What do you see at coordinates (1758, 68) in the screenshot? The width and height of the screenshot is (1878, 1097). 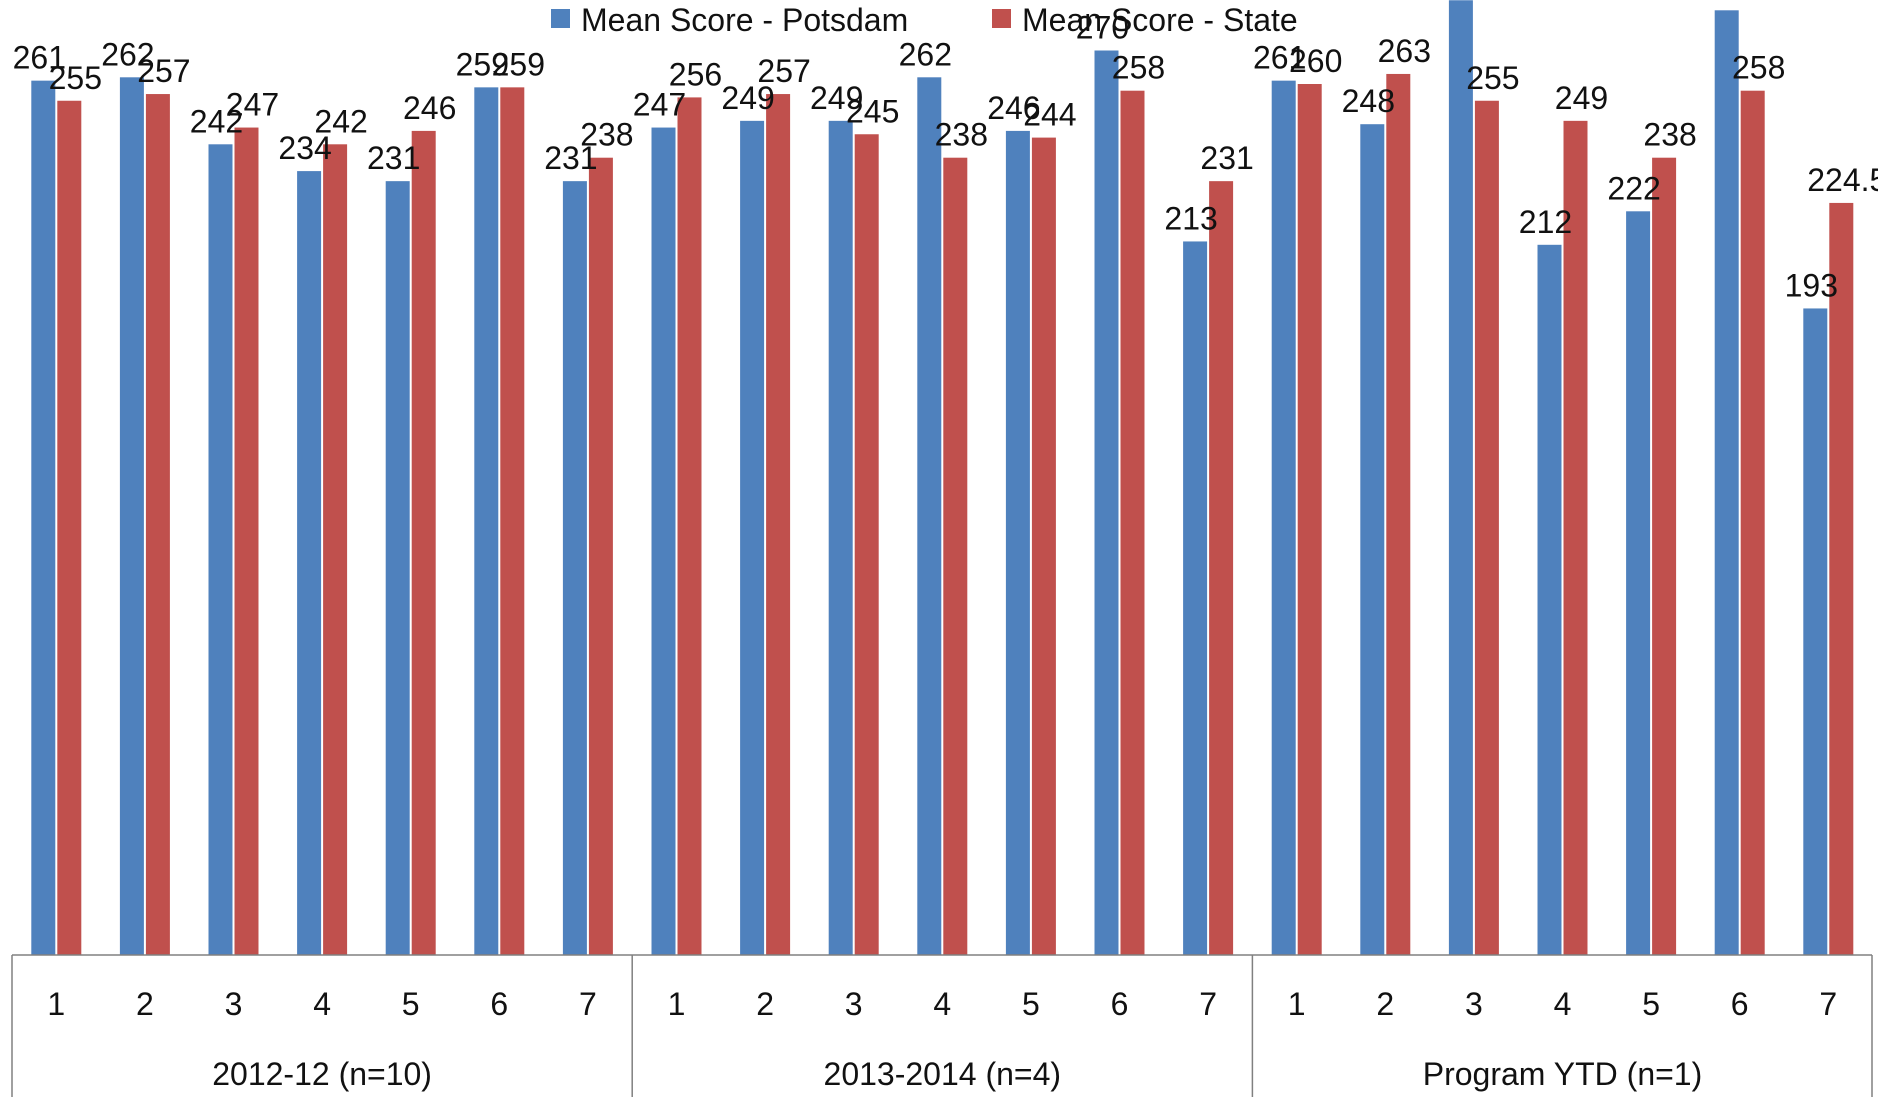 I see `data-label-state-20: 258` at bounding box center [1758, 68].